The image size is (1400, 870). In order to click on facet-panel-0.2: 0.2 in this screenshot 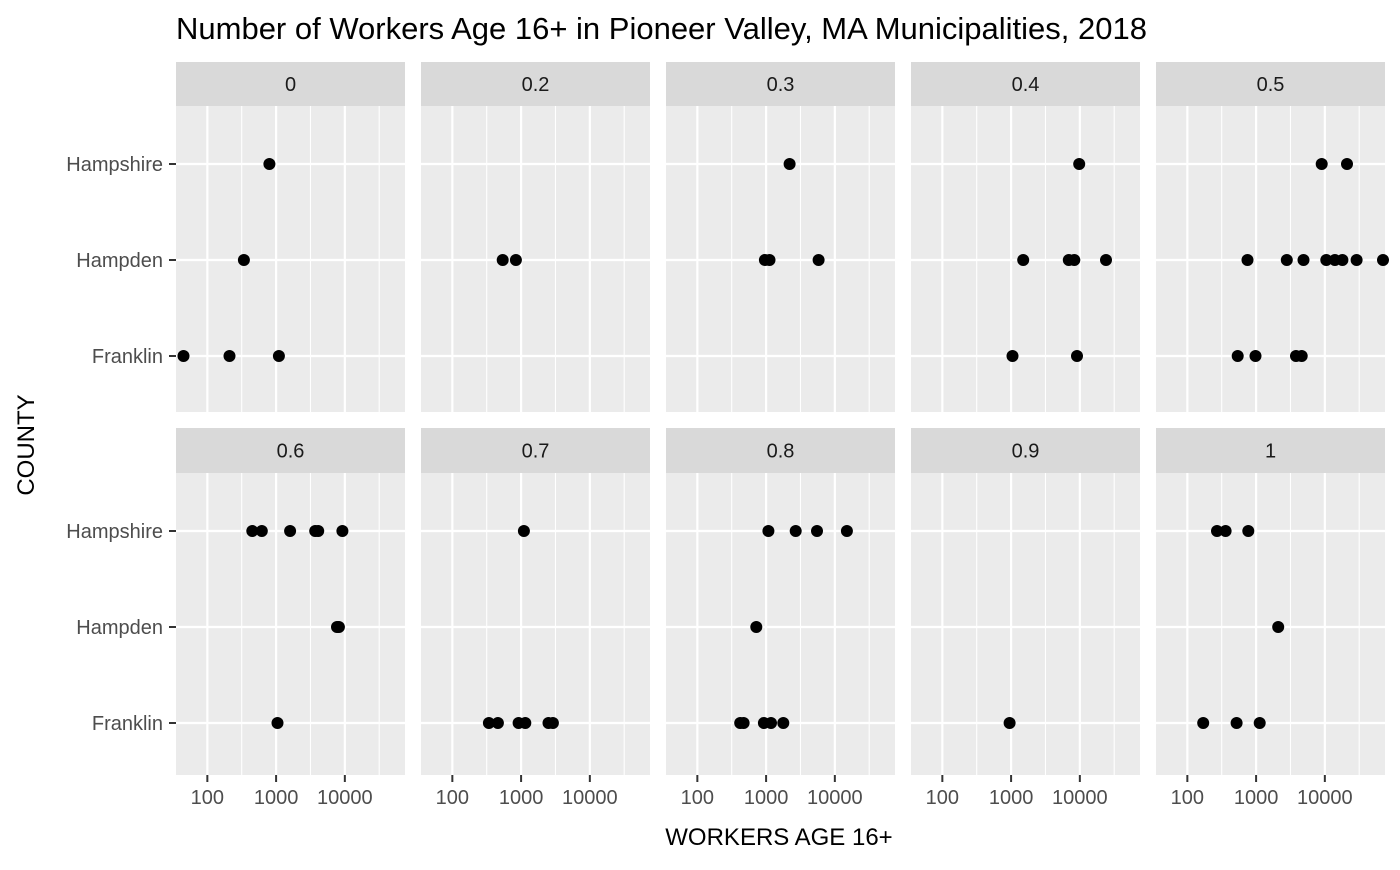, I will do `click(535, 237)`.